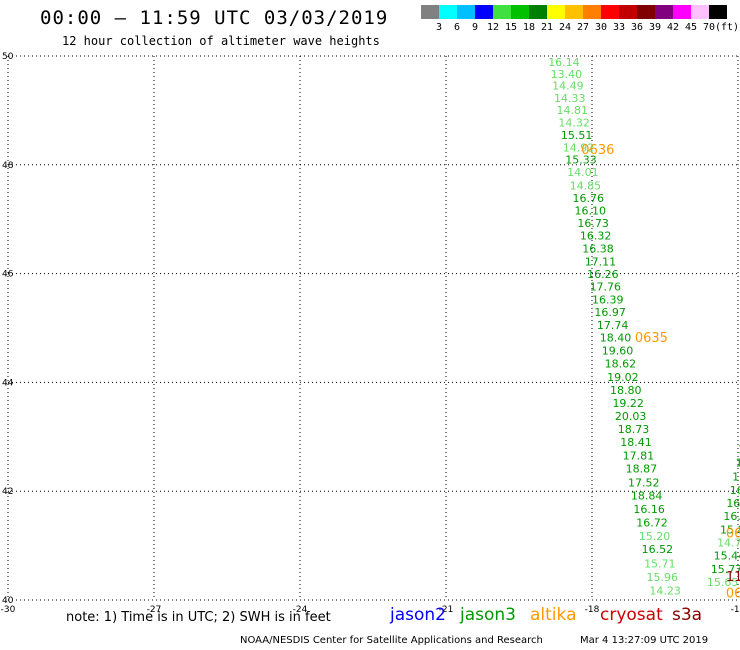 The height and width of the screenshot is (650, 740). What do you see at coordinates (568, 86) in the screenshot?
I see `swh-reading: 14.49` at bounding box center [568, 86].